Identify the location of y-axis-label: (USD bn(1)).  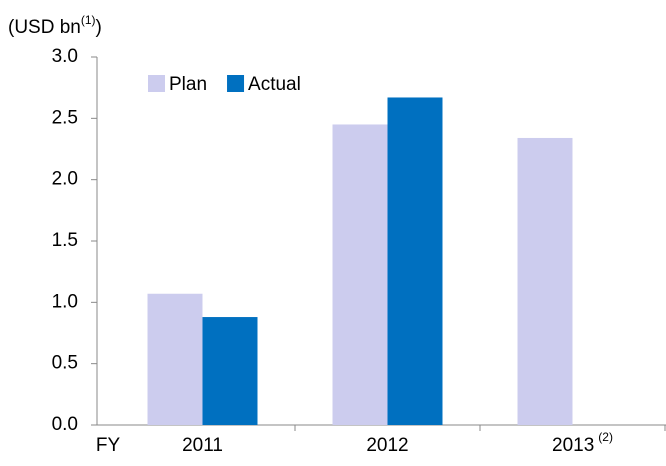
(55, 25).